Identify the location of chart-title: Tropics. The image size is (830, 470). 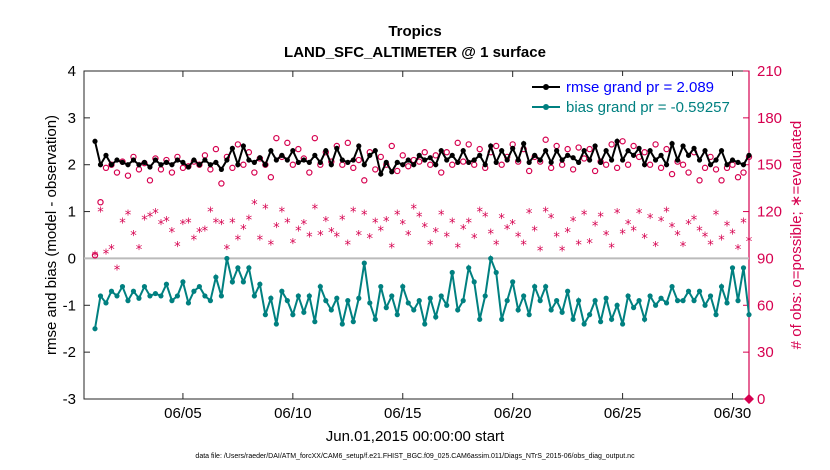
(414, 31).